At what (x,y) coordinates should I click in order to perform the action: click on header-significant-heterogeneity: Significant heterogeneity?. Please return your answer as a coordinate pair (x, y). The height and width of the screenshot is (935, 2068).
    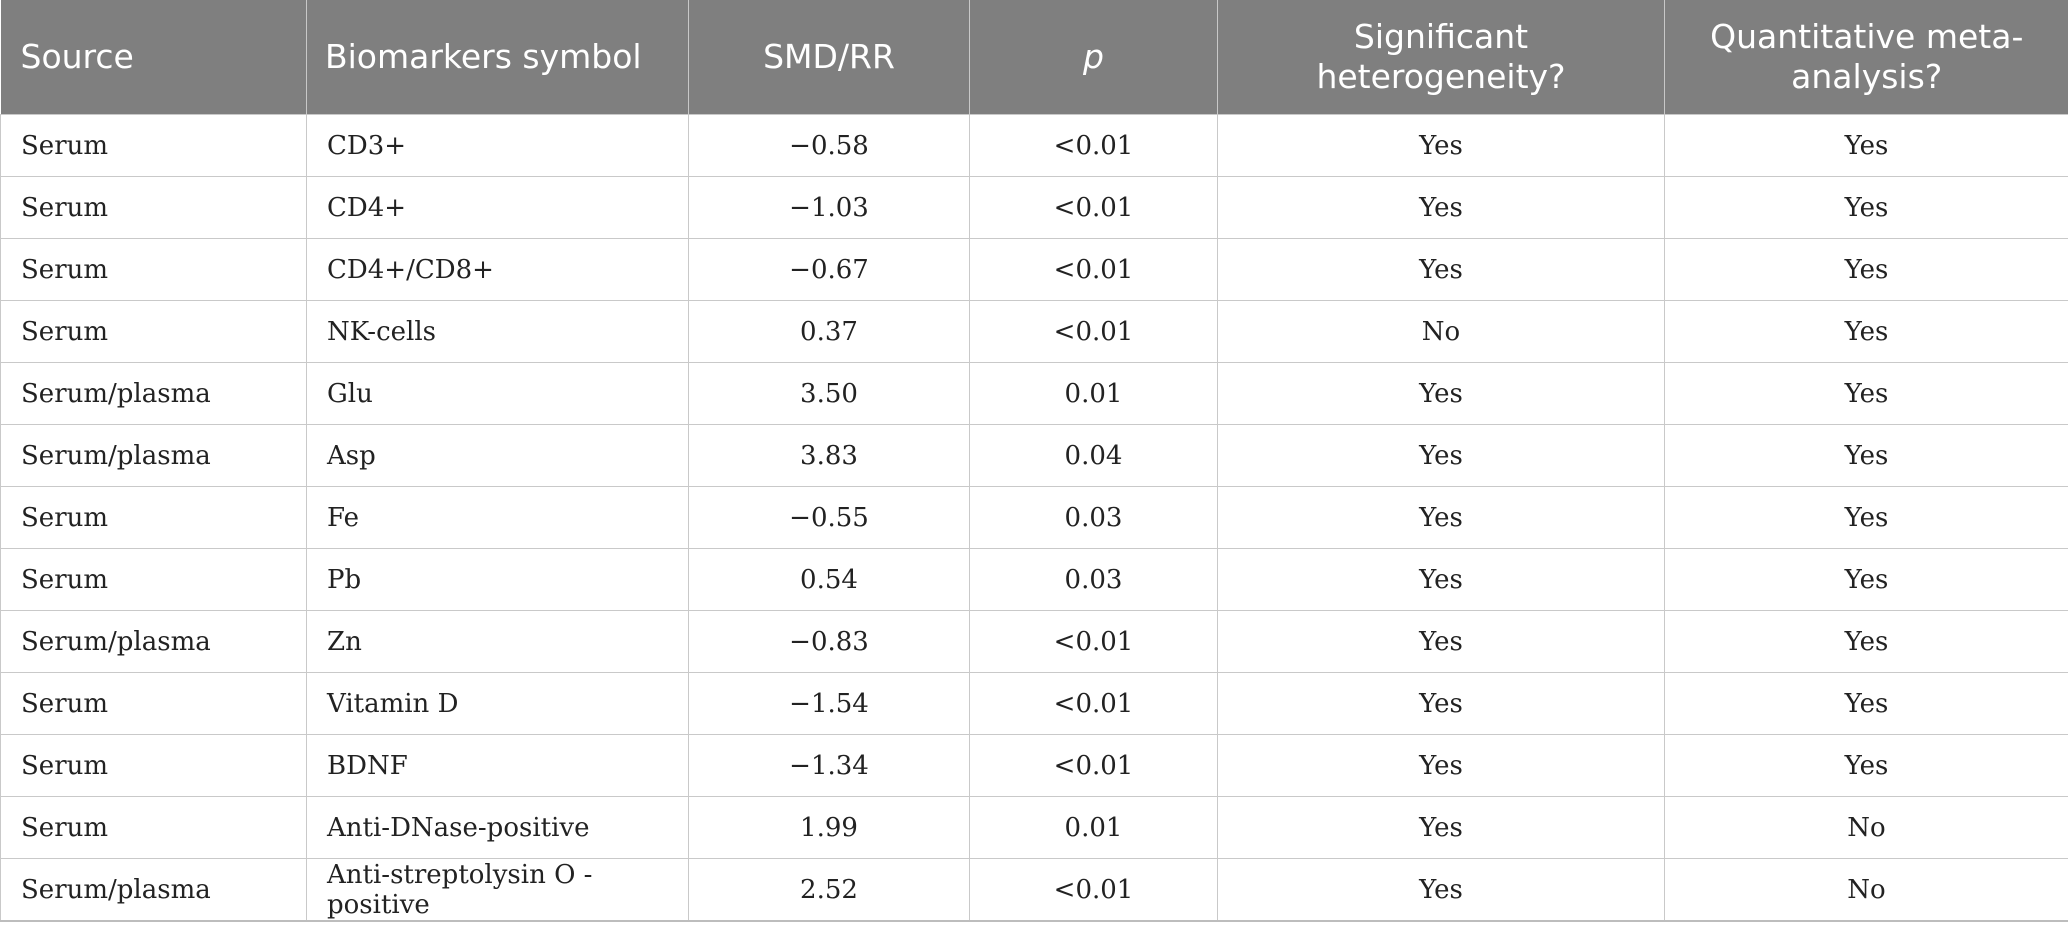
    Looking at the image, I should click on (1441, 57).